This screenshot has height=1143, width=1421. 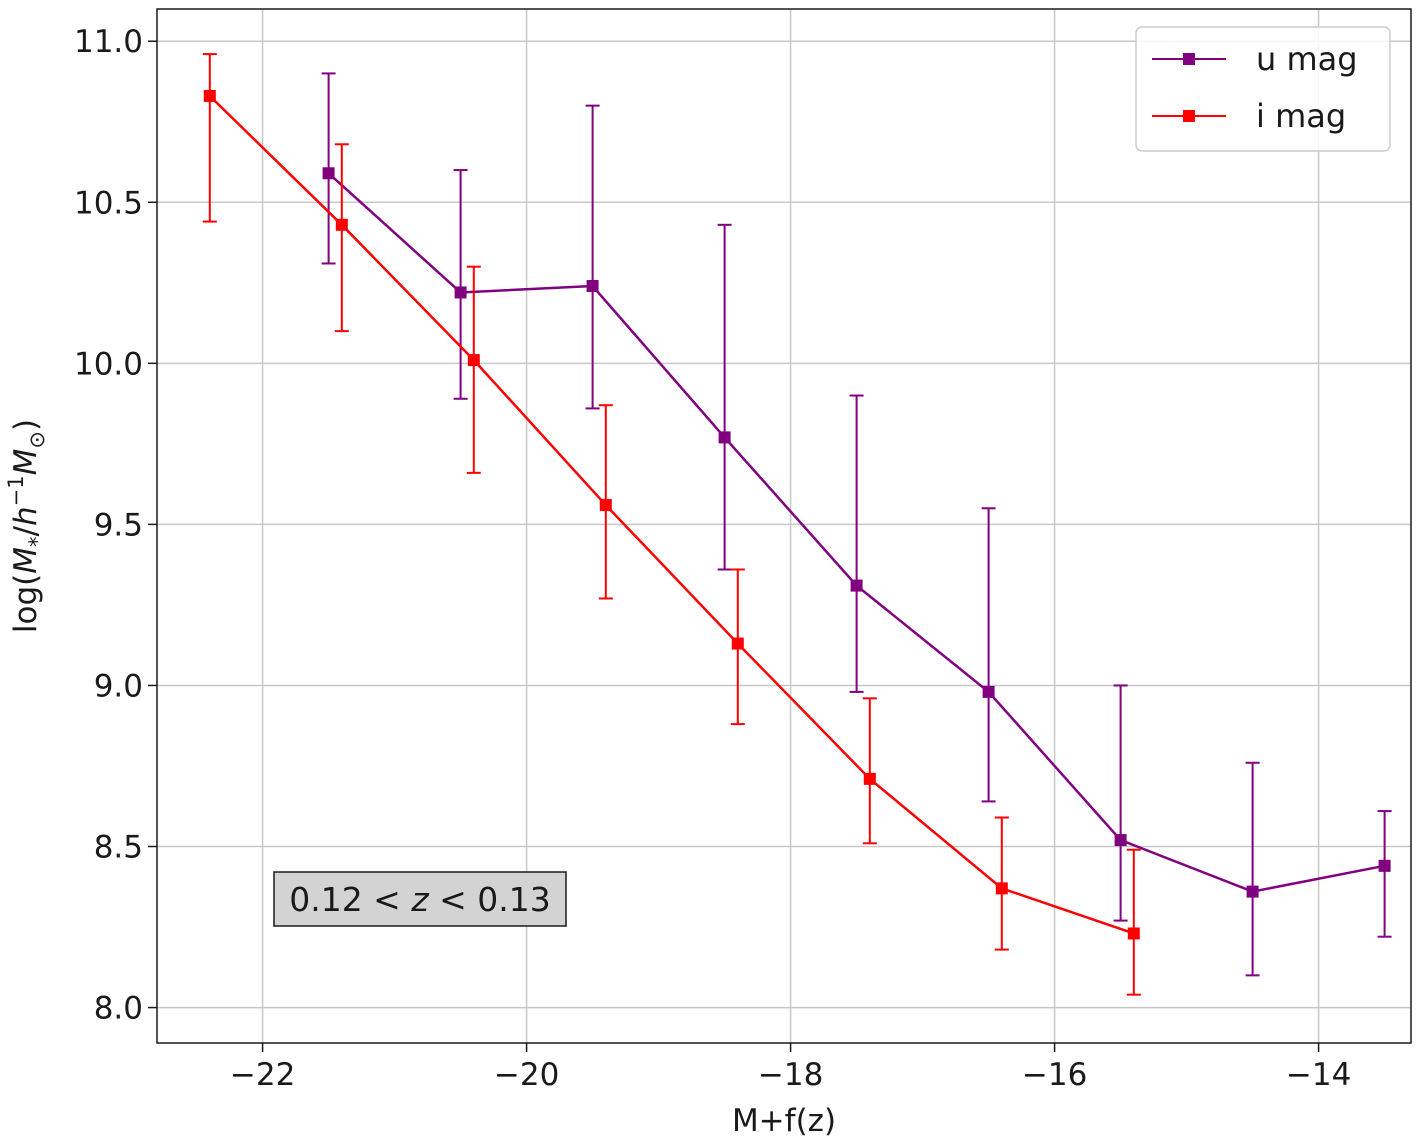 What do you see at coordinates (784, 1121) in the screenshot?
I see `x-axis-label: M+f(z)` at bounding box center [784, 1121].